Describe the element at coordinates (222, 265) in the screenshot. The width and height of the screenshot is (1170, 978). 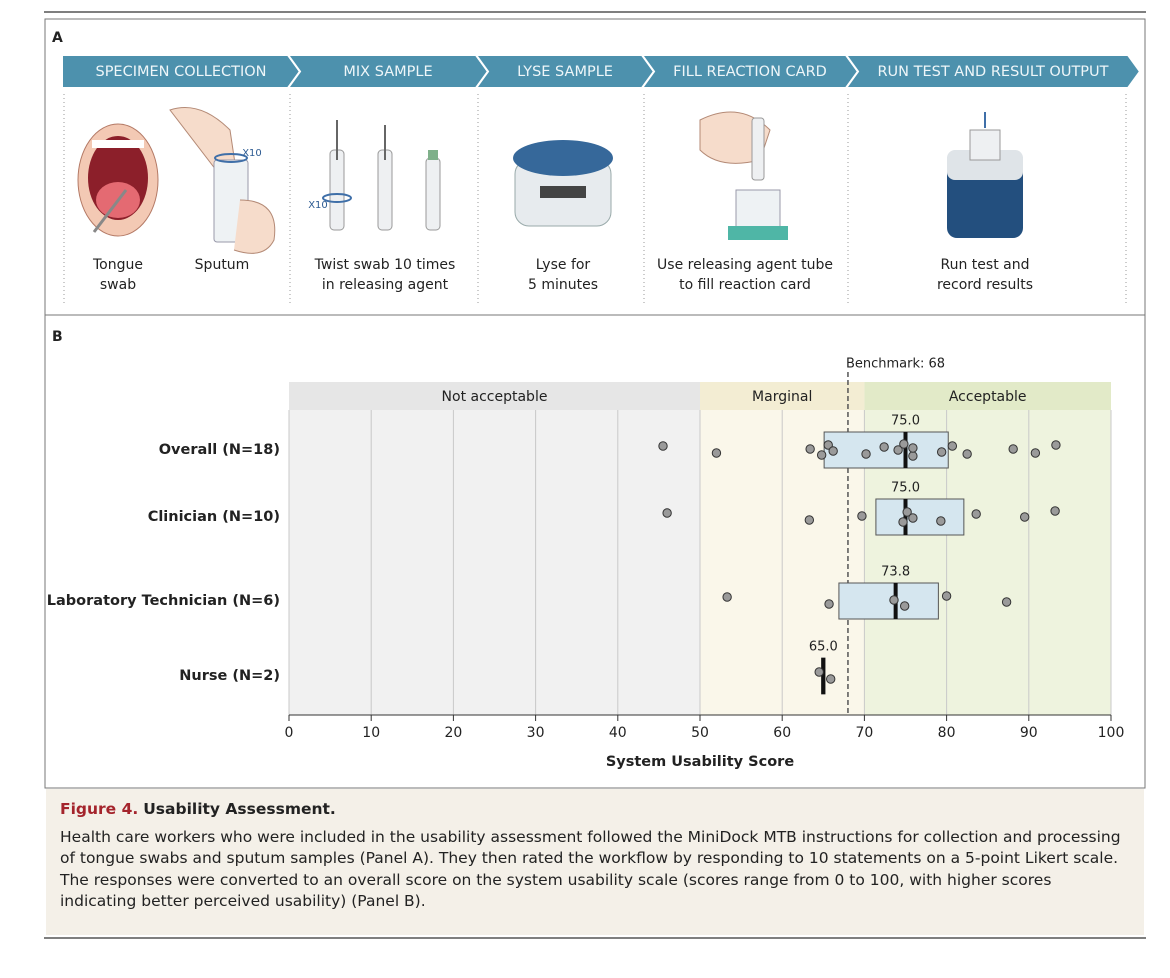
I see `step-caption: Sputum` at that location.